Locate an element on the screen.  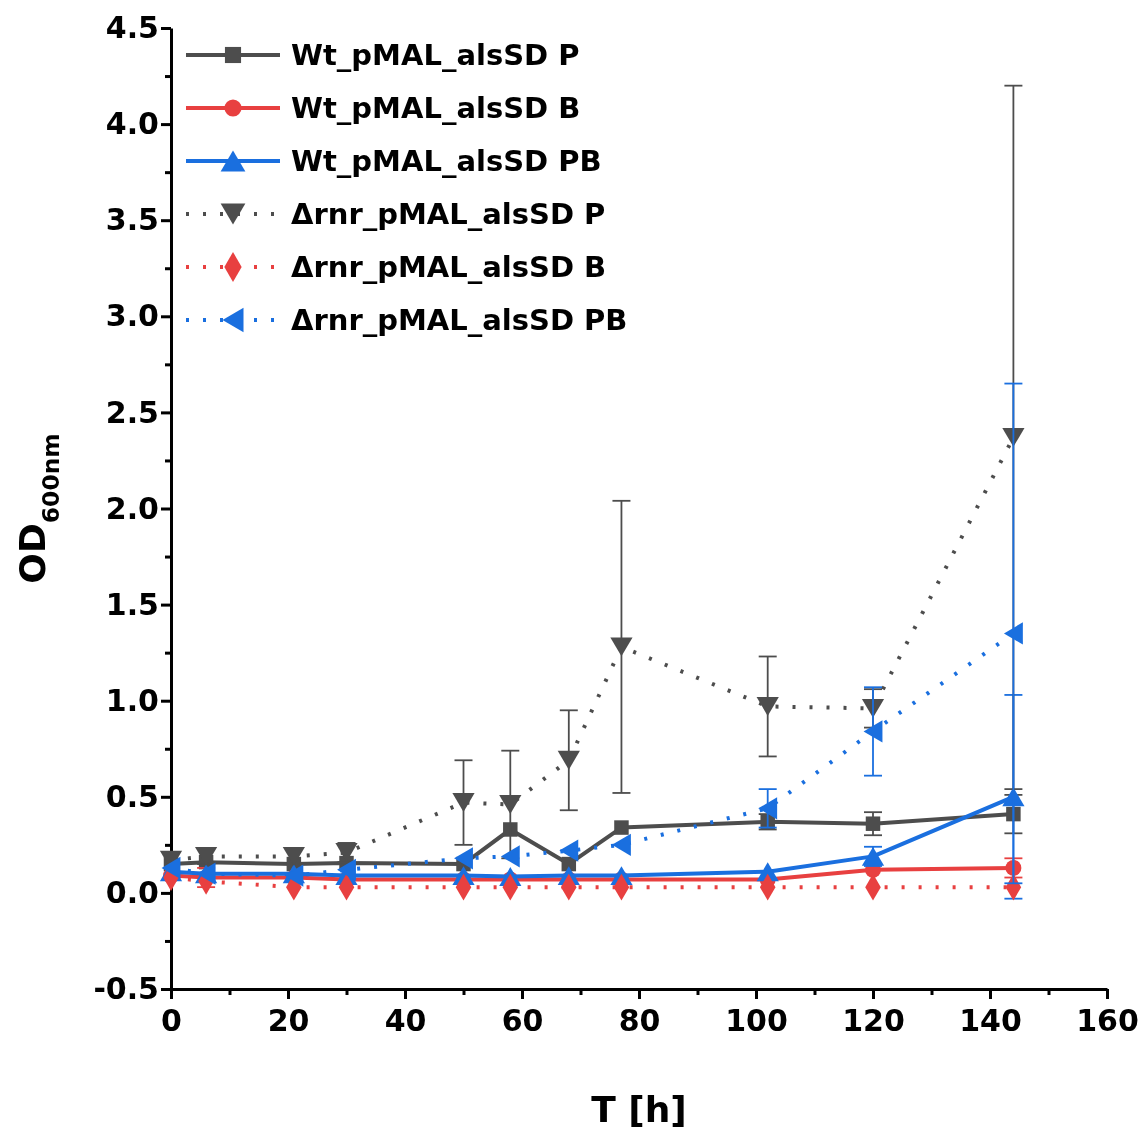
legend-label: Δrnr_pMAL_alsSD B is located at coordinates (449, 267).